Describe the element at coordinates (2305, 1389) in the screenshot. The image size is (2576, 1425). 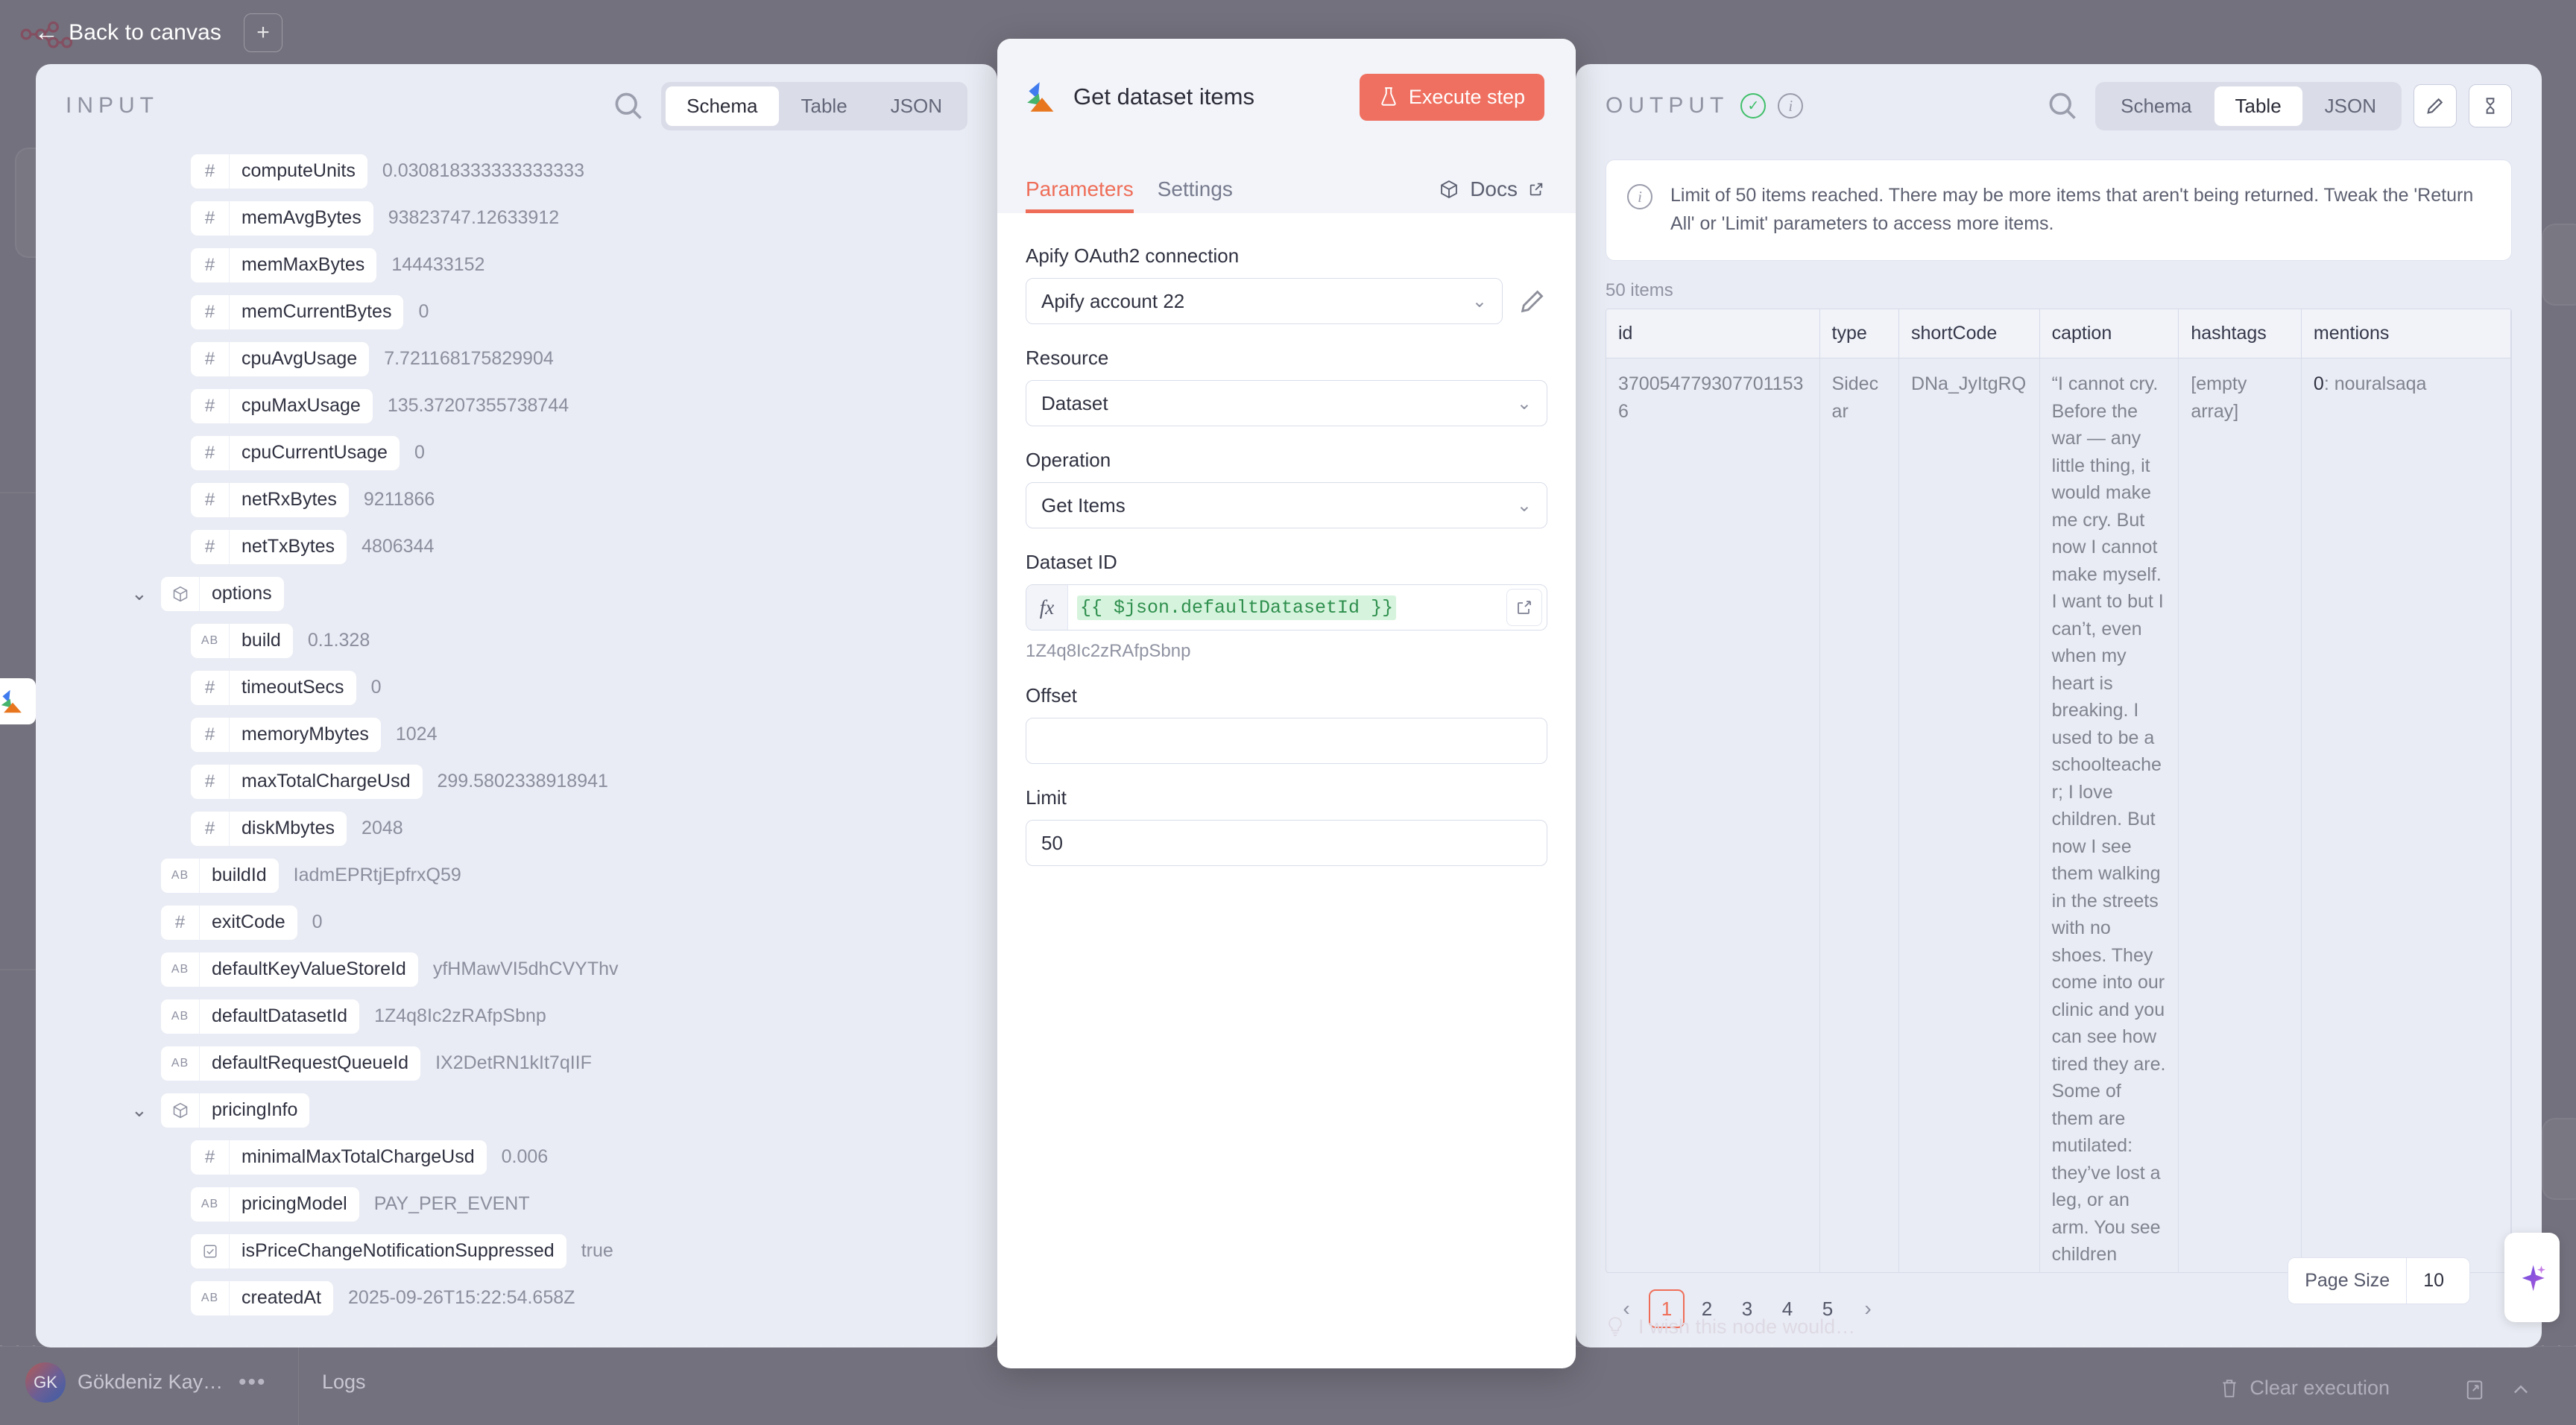
I see `clear-execution-button: Clear execution` at that location.